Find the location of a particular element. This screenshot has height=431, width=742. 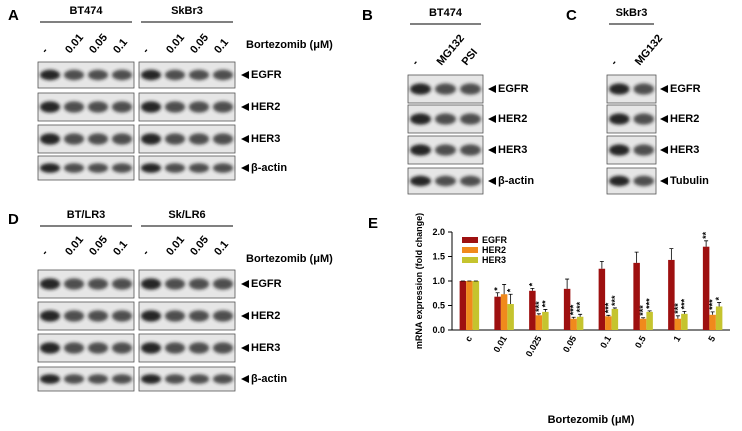

row-label: HER3 is located at coordinates (684, 150).